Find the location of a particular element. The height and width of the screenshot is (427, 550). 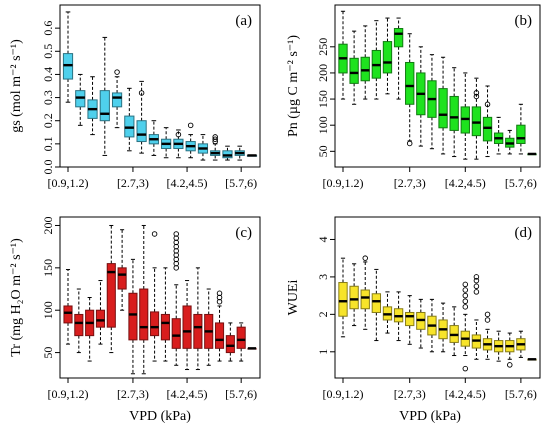

y-tick-label: 0.0 is located at coordinates (48, 167).